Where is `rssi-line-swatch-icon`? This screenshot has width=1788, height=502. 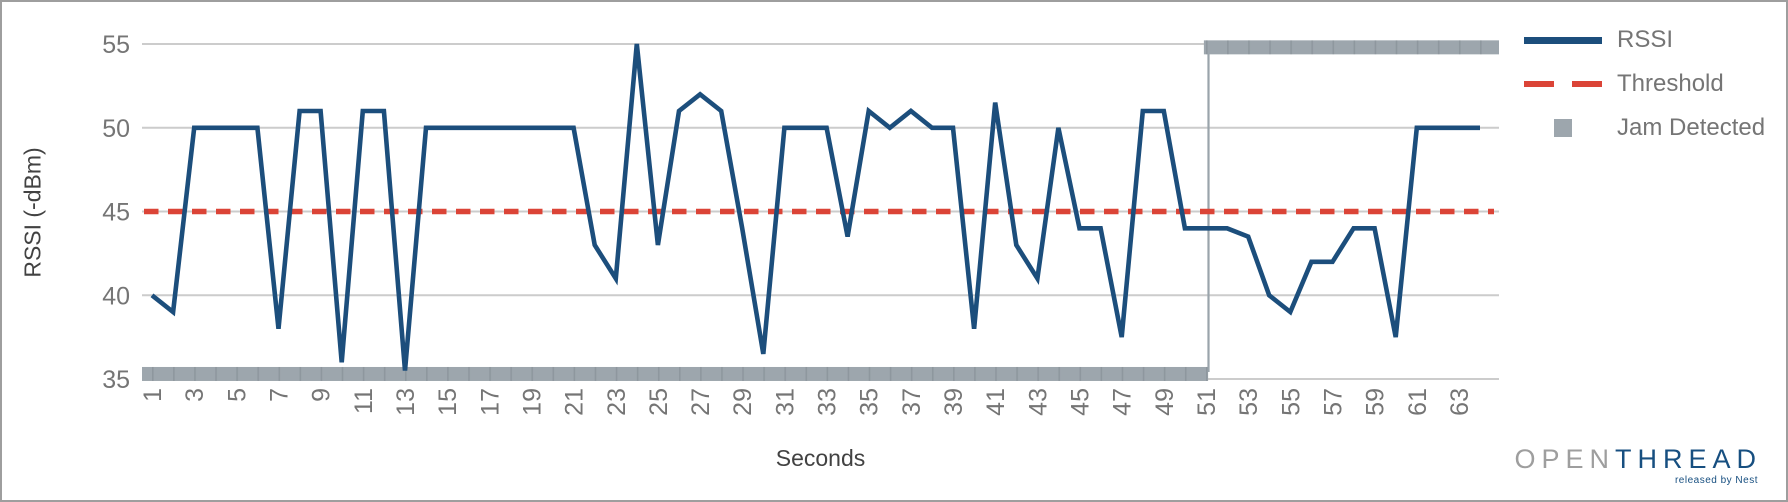 rssi-line-swatch-icon is located at coordinates (1563, 40).